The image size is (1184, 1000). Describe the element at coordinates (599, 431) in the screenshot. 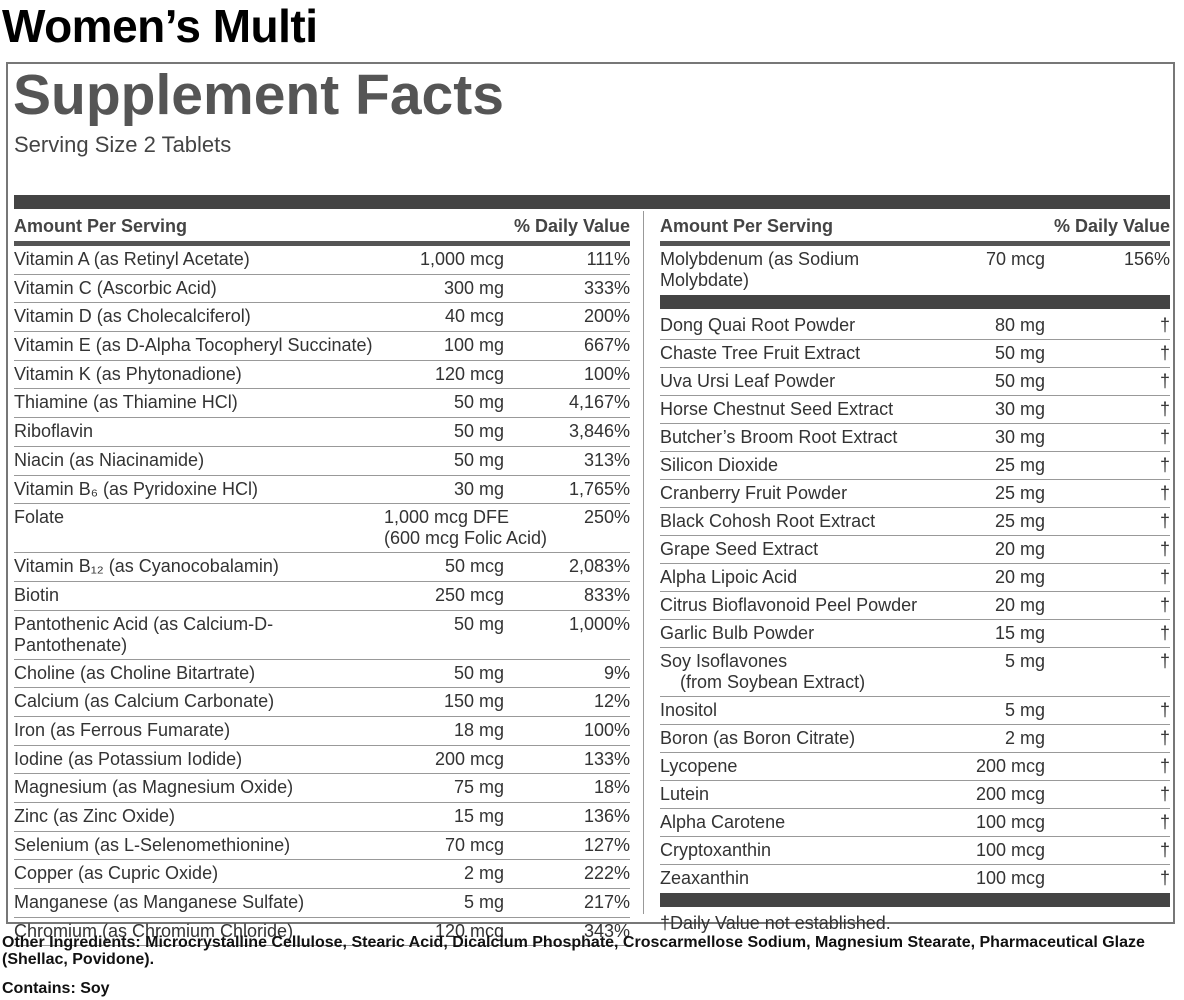

I see `daily-value: 3,846%` at that location.